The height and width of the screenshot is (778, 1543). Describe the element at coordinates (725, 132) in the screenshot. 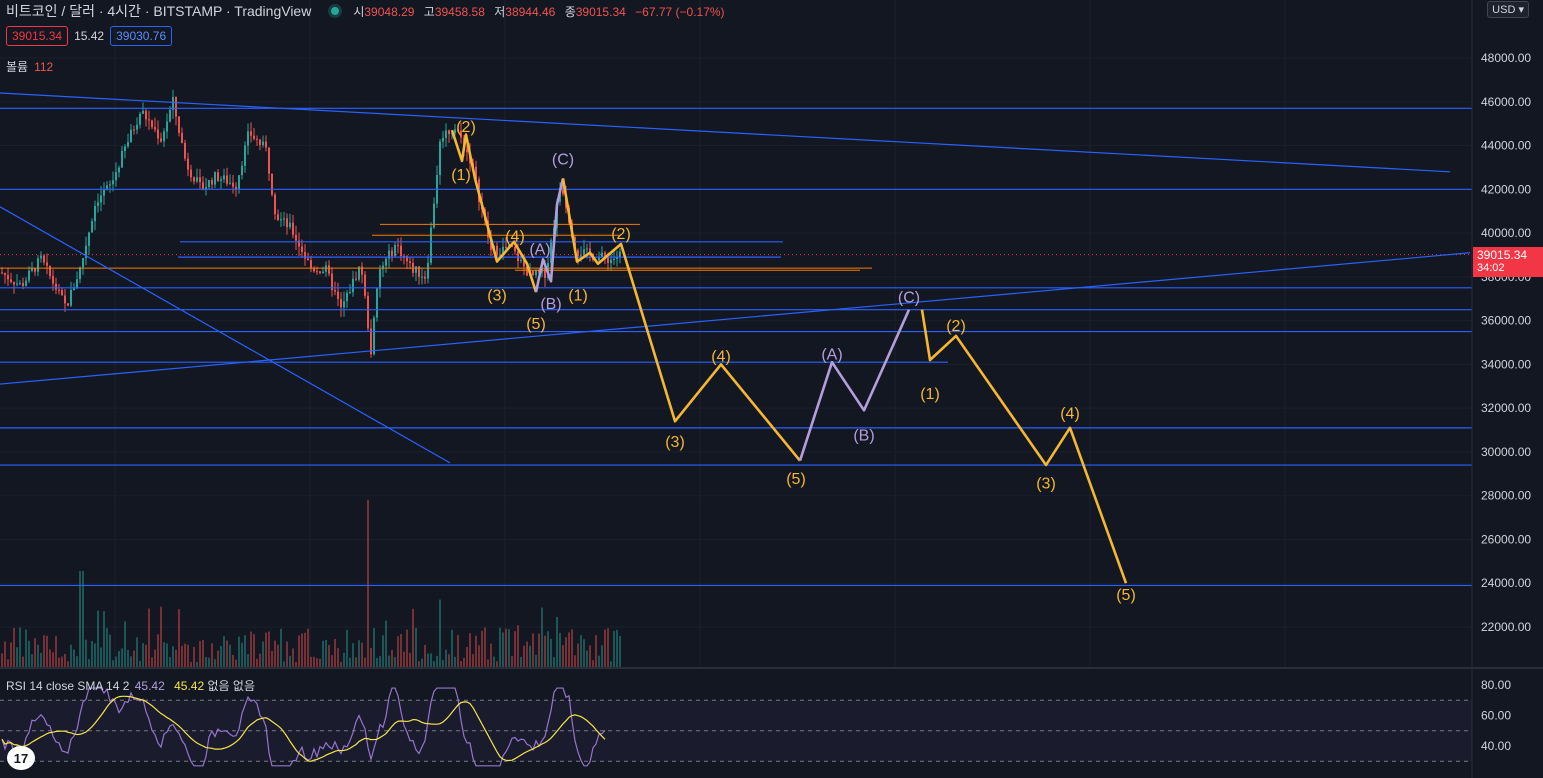

I see `trendline` at that location.